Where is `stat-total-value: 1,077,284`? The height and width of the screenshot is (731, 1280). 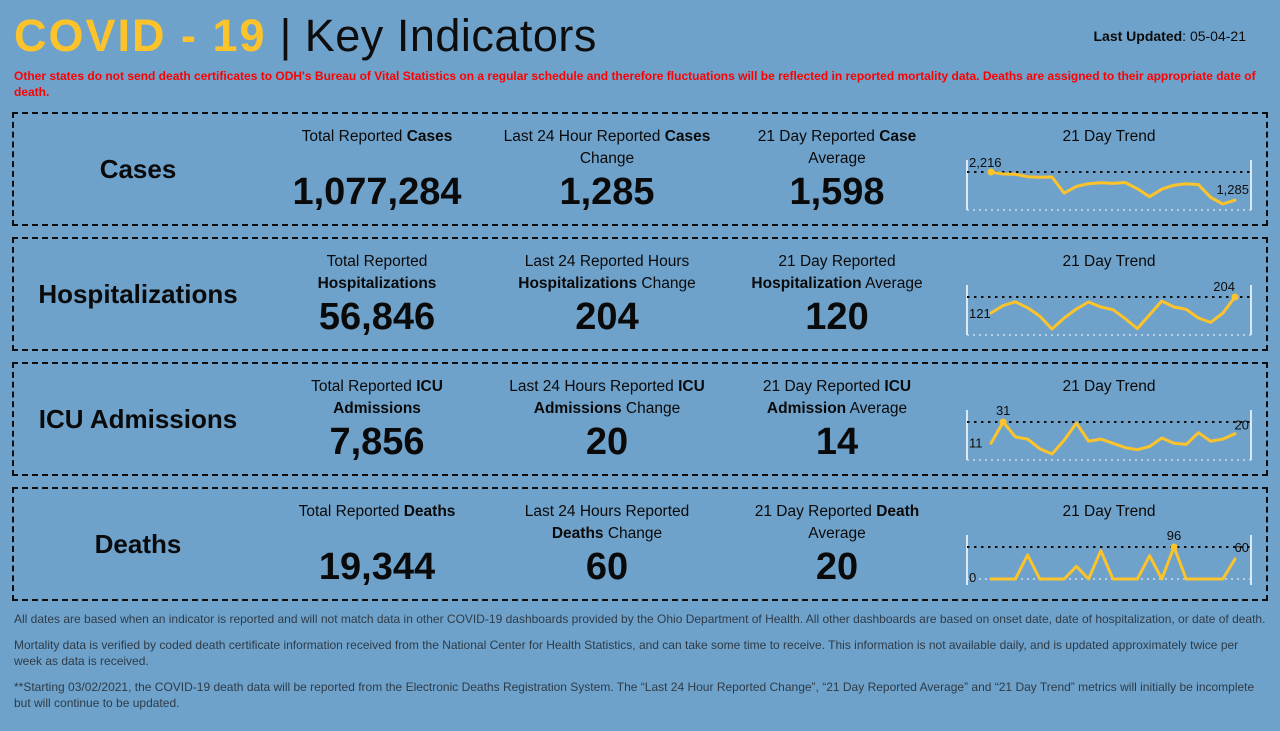
stat-total-value: 1,077,284 is located at coordinates (377, 192).